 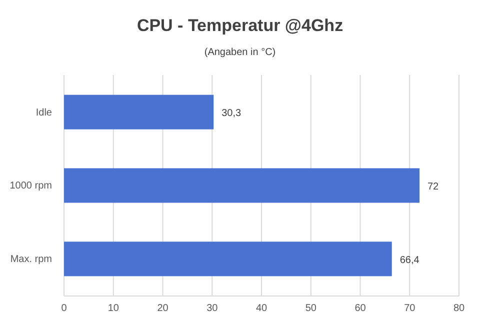 I want to click on x-tick-label: 10, so click(x=114, y=308).